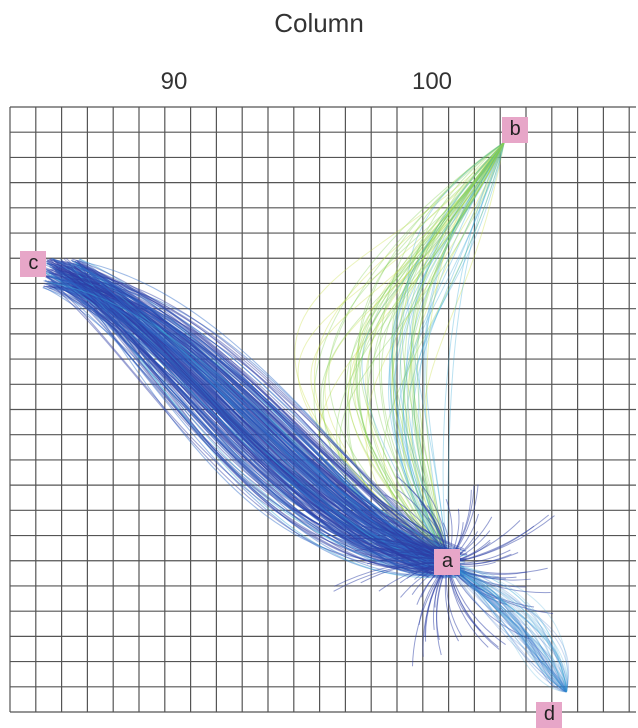  What do you see at coordinates (549, 714) in the screenshot?
I see `point-label-d: d` at bounding box center [549, 714].